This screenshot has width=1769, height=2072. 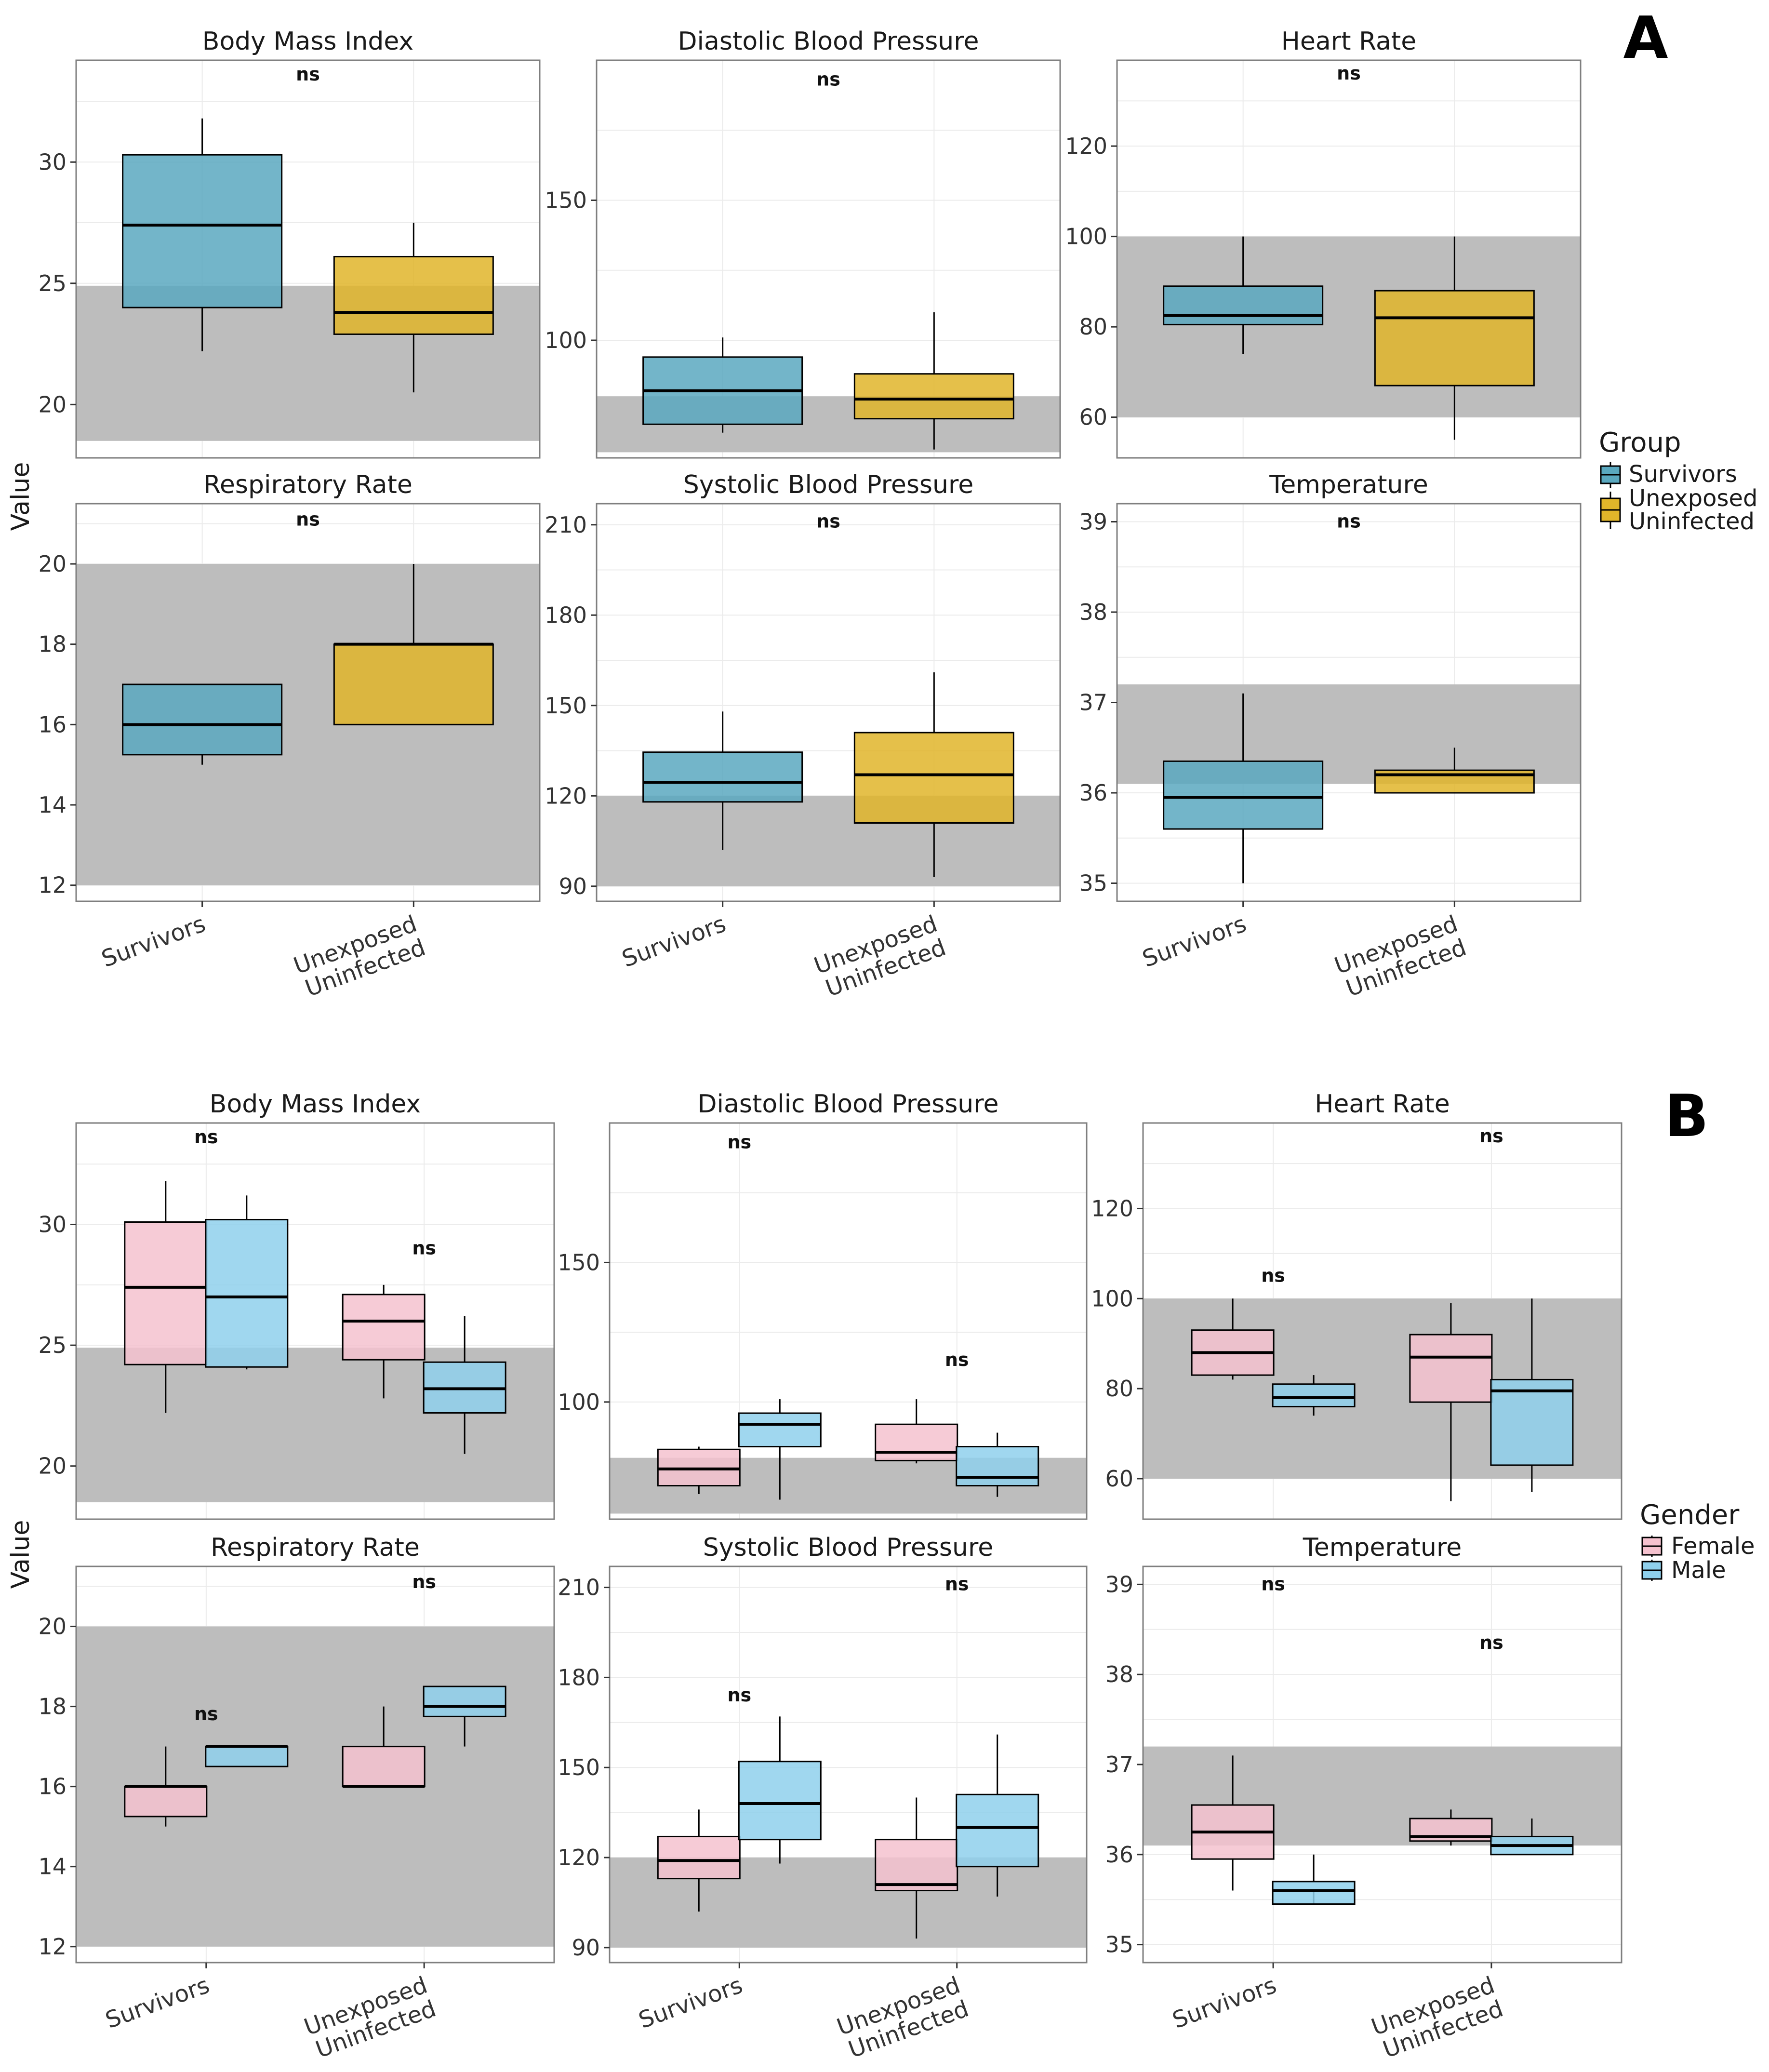 What do you see at coordinates (579, 1677) in the screenshot?
I see `y-tick-label: 180` at bounding box center [579, 1677].